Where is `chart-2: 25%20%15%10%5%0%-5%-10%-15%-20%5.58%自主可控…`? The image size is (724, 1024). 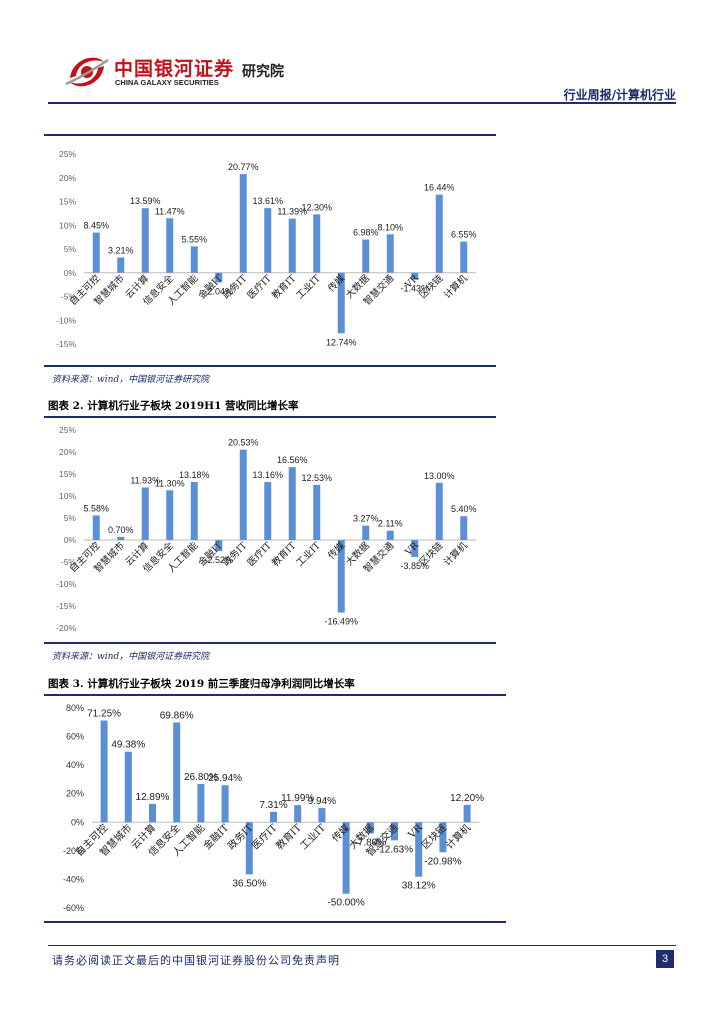 chart-2: 25%20%15%10%5%0%-5%-10%-15%-20%5.58%自主可控… is located at coordinates (266, 529).